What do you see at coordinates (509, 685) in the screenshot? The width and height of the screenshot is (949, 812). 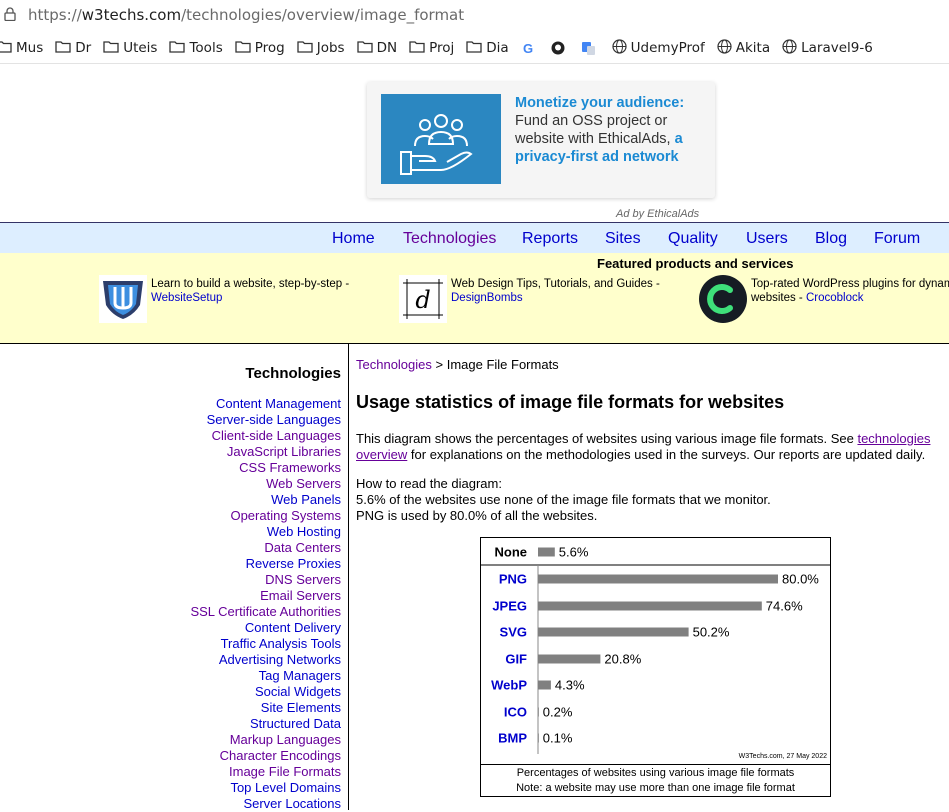 I see `category-label: WebP` at bounding box center [509, 685].